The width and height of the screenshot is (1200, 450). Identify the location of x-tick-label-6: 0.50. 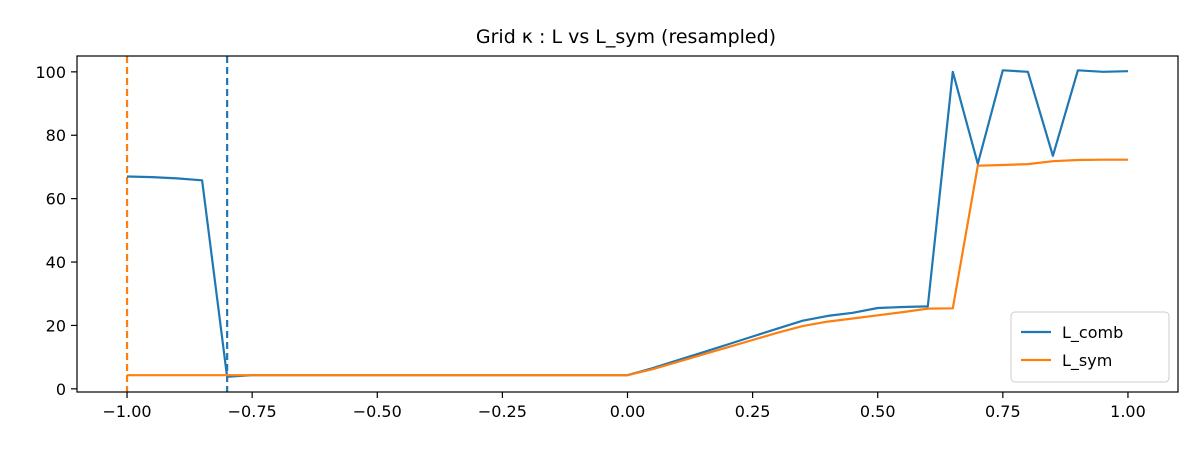
(878, 411).